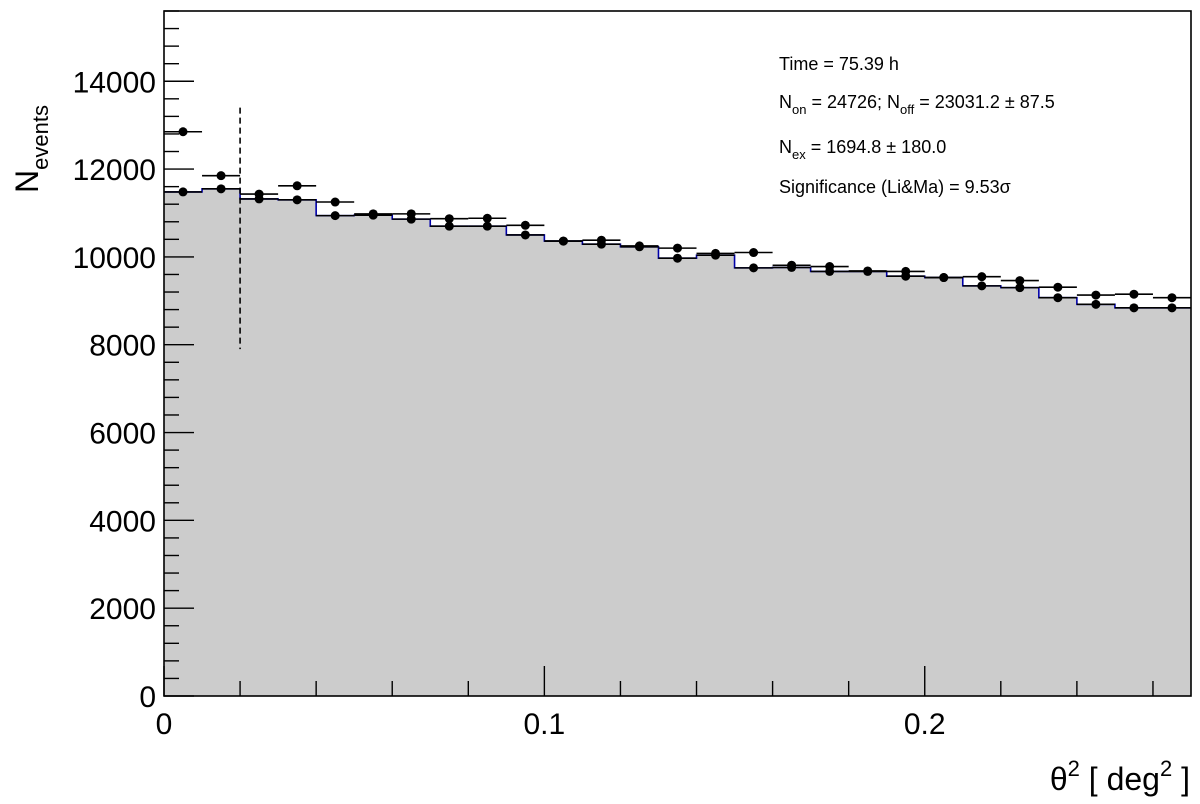  Describe the element at coordinates (122, 434) in the screenshot. I see `y-tick-label: 6000` at that location.